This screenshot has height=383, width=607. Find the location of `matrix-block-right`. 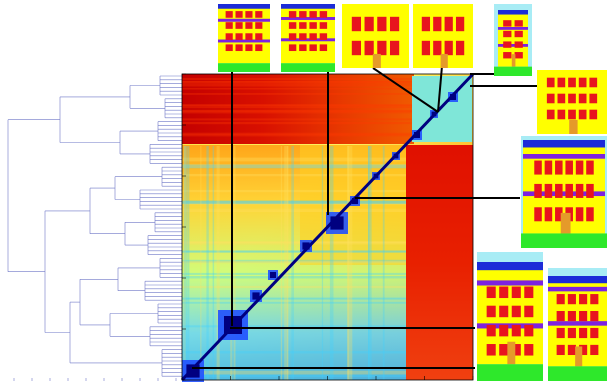

matrix-block-right is located at coordinates (439, 262).